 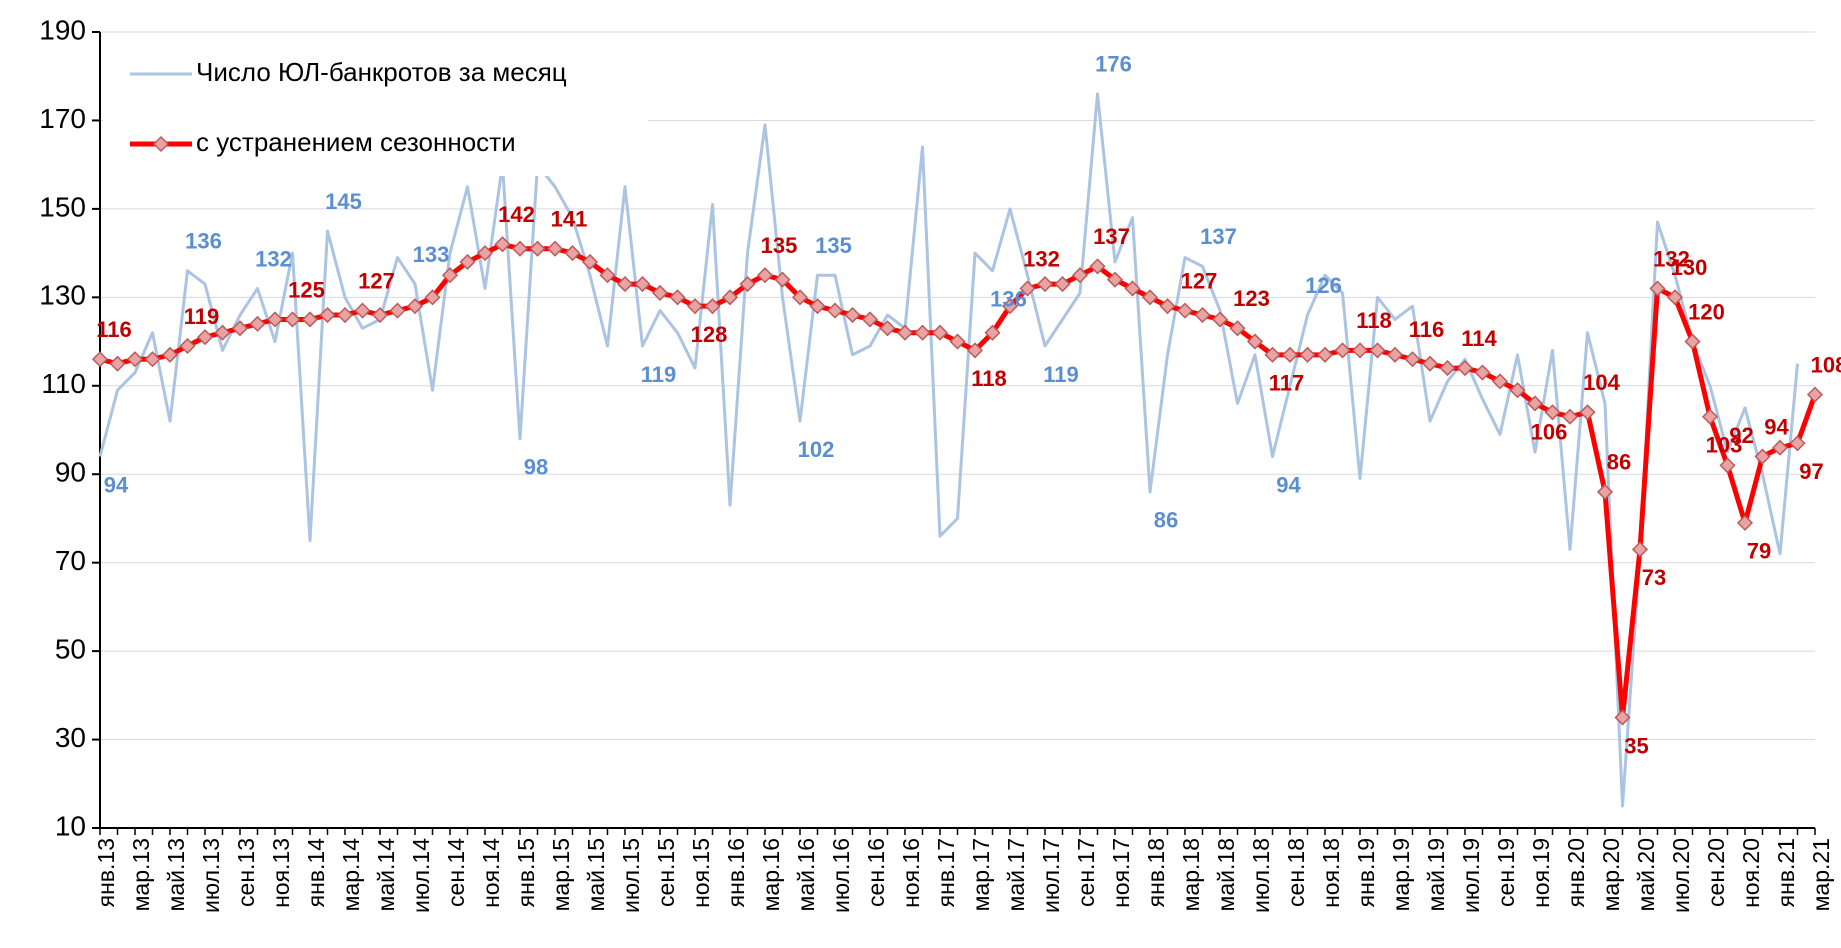 I want to click on y-tick-label: 10, so click(x=70, y=825).